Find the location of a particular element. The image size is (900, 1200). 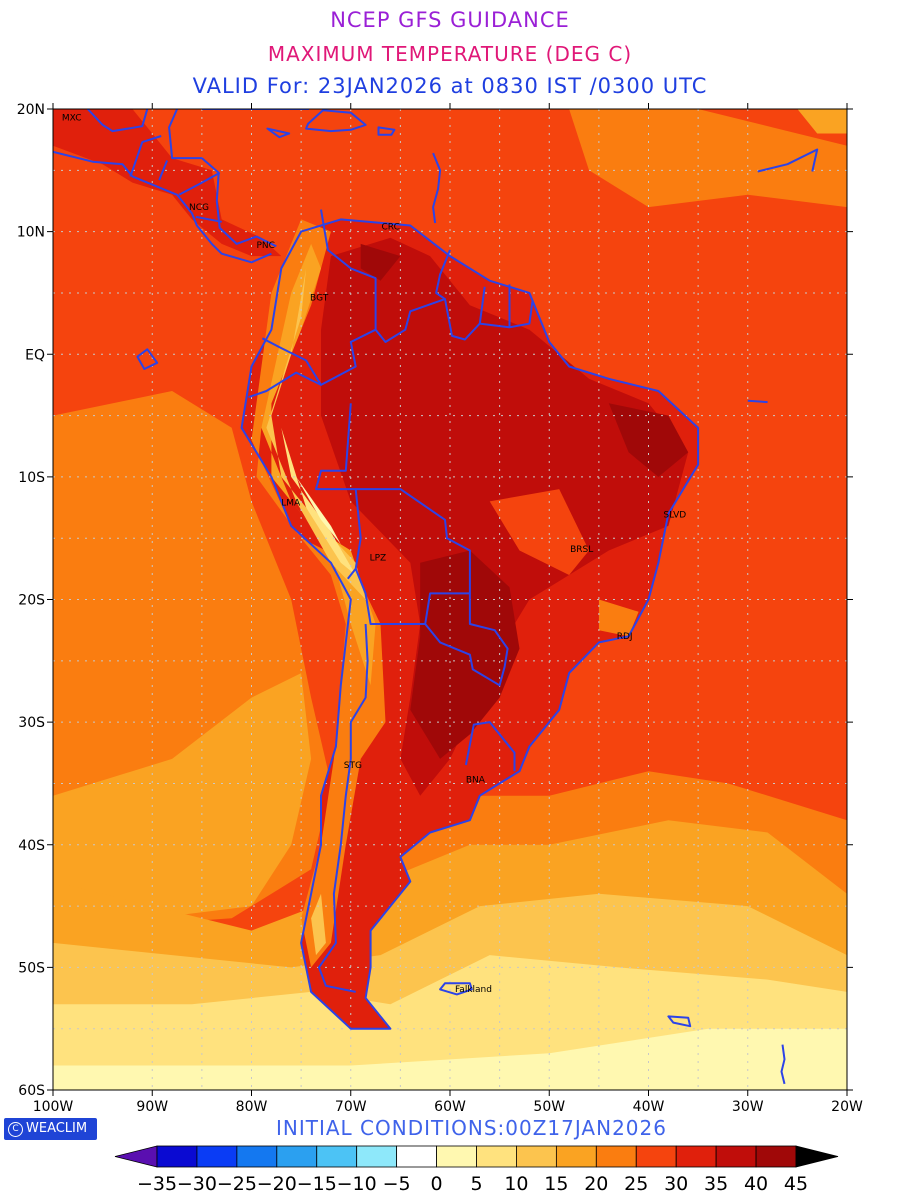

lon-label: 80W is located at coordinates (252, 1107).